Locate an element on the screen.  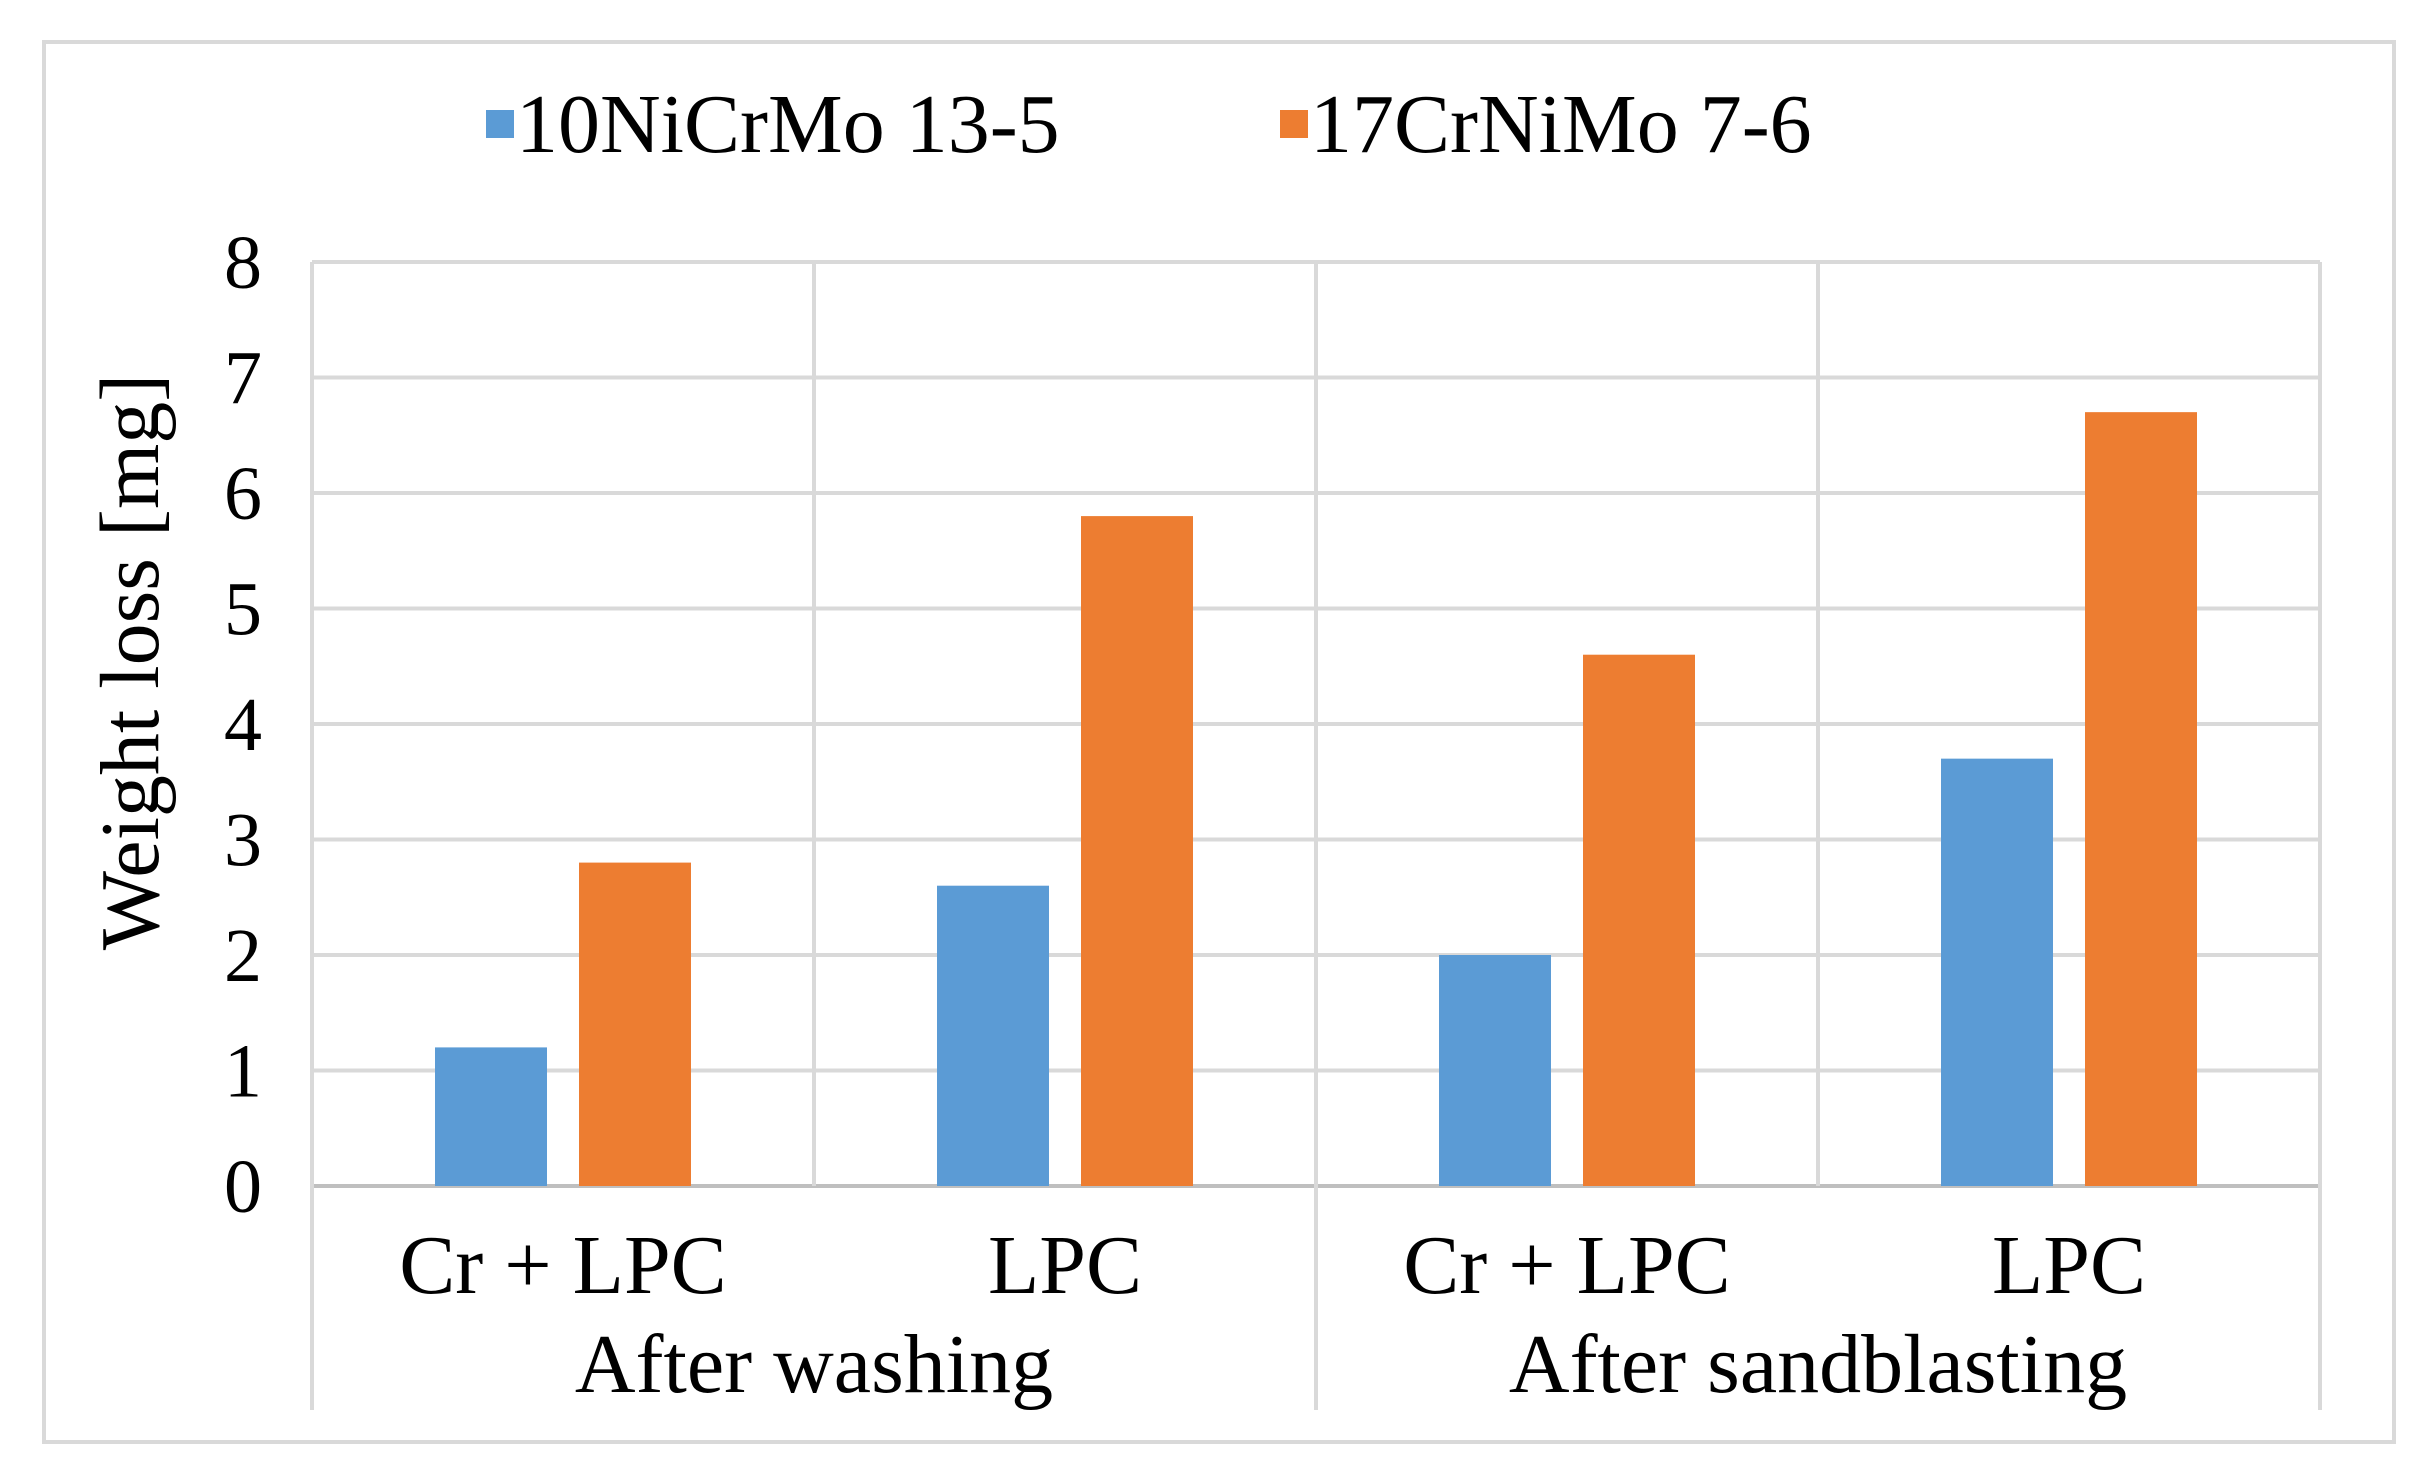
y-tick-label: 5 is located at coordinates (243, 610).